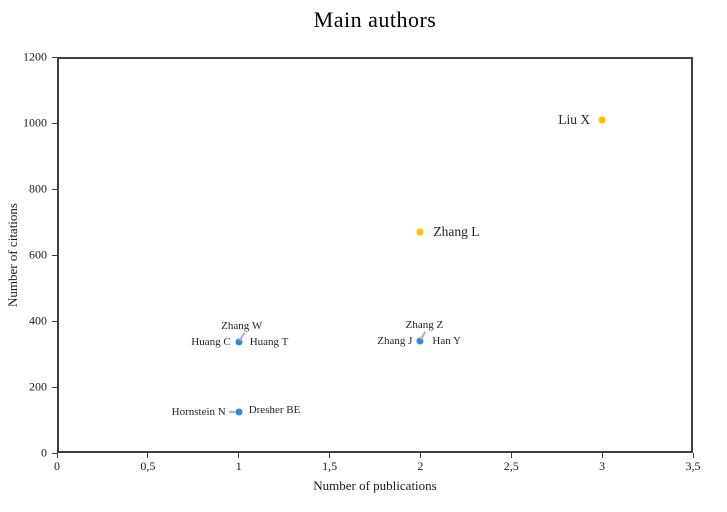 The height and width of the screenshot is (512, 727). What do you see at coordinates (420, 466) in the screenshot?
I see `x-tick-label: 2` at bounding box center [420, 466].